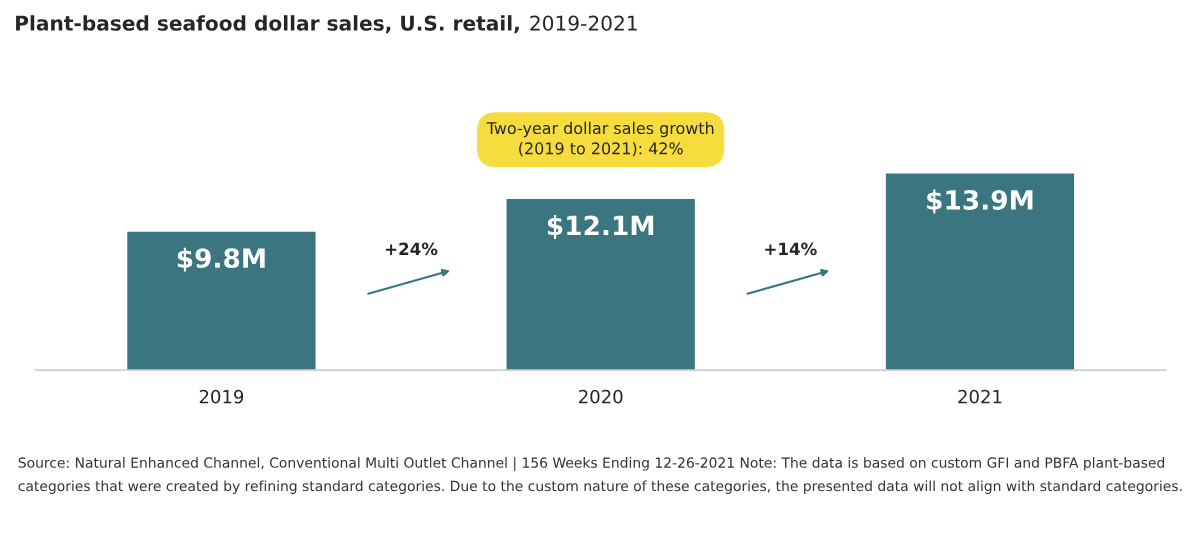 The image size is (1186, 554). Describe the element at coordinates (980, 396) in the screenshot. I see `x-tick-label: 2021` at that location.